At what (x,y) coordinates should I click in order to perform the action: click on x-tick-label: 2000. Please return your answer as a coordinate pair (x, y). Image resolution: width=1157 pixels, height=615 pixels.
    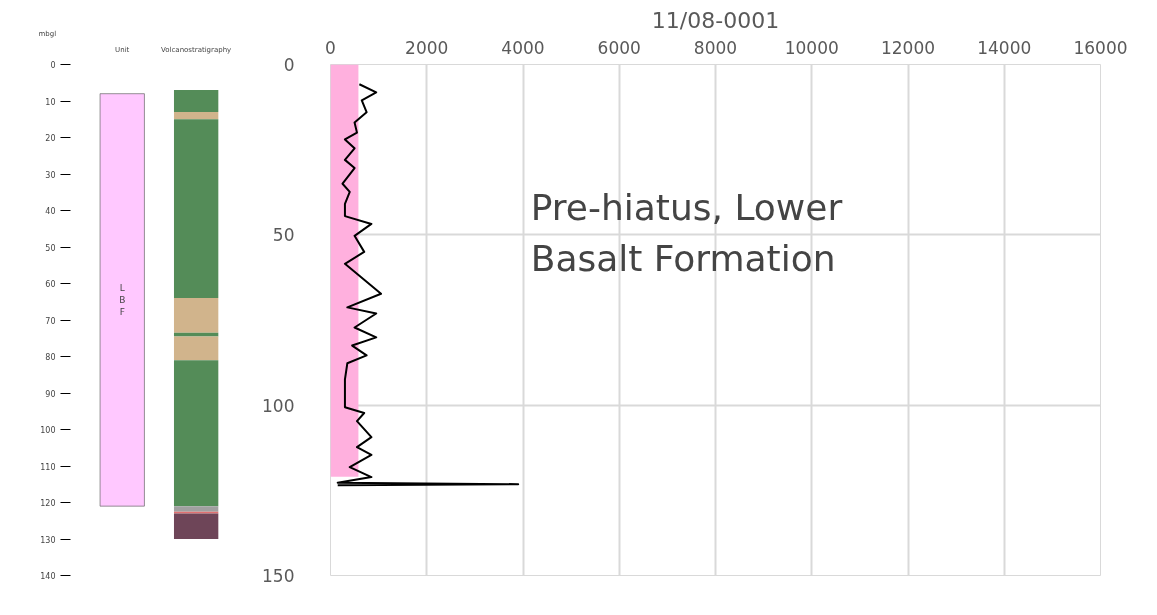
    Looking at the image, I should click on (427, 47).